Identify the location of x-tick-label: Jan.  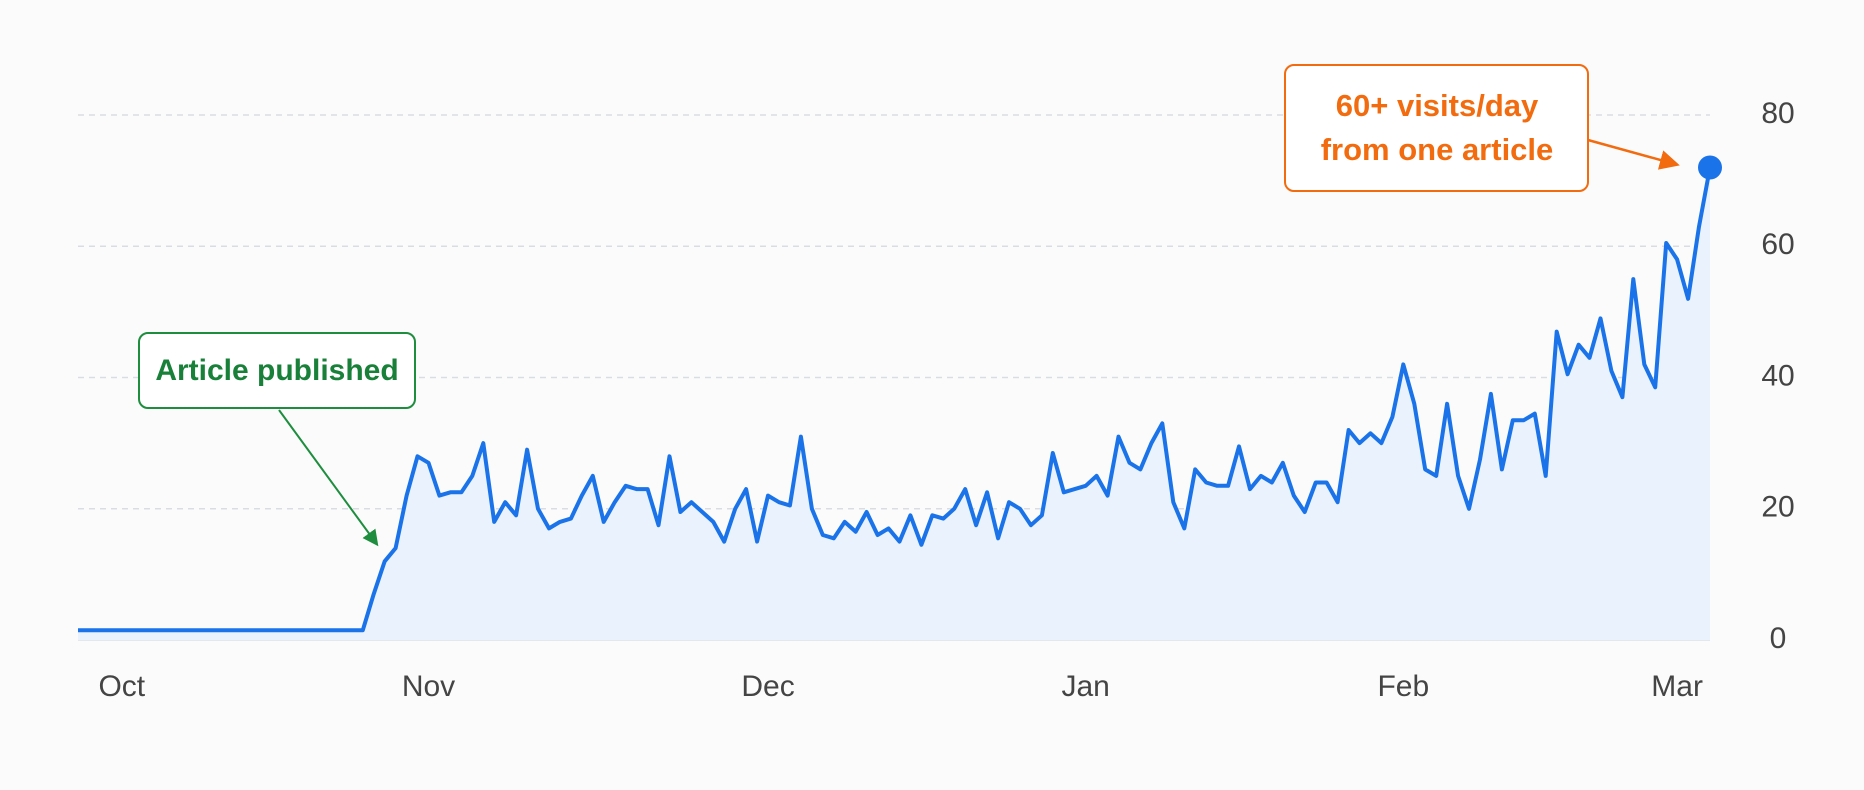
(1085, 686).